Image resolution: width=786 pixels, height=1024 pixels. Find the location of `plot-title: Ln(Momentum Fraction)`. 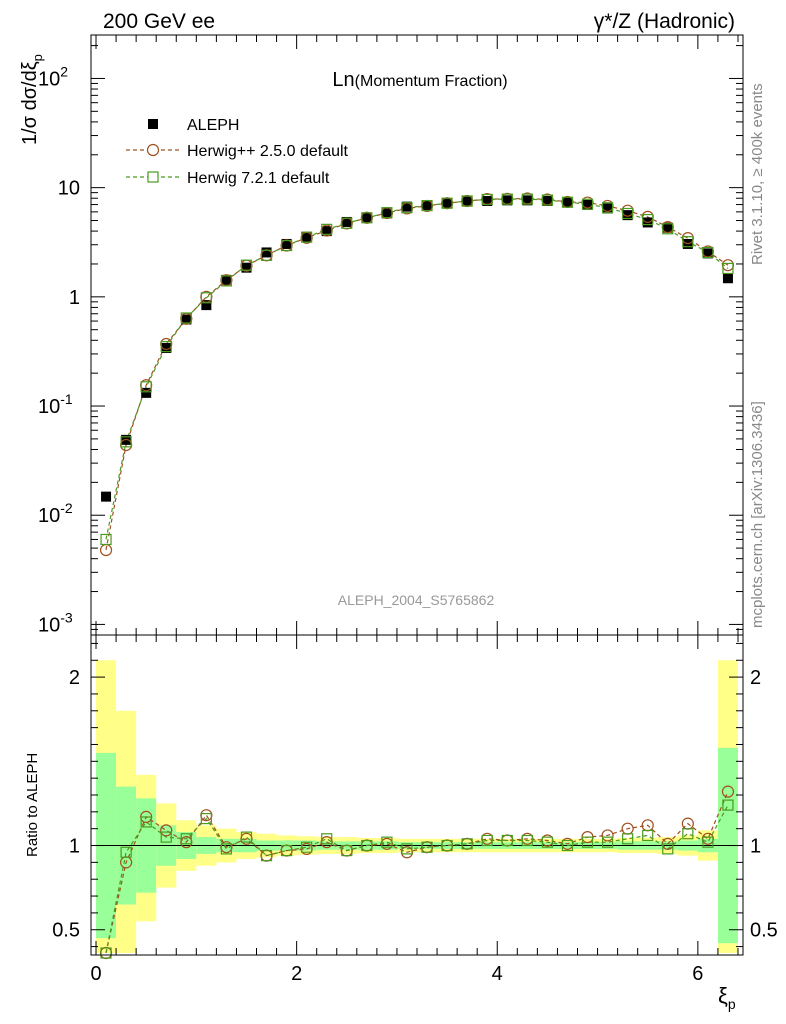

plot-title: Ln(Momentum Fraction) is located at coordinates (419, 80).